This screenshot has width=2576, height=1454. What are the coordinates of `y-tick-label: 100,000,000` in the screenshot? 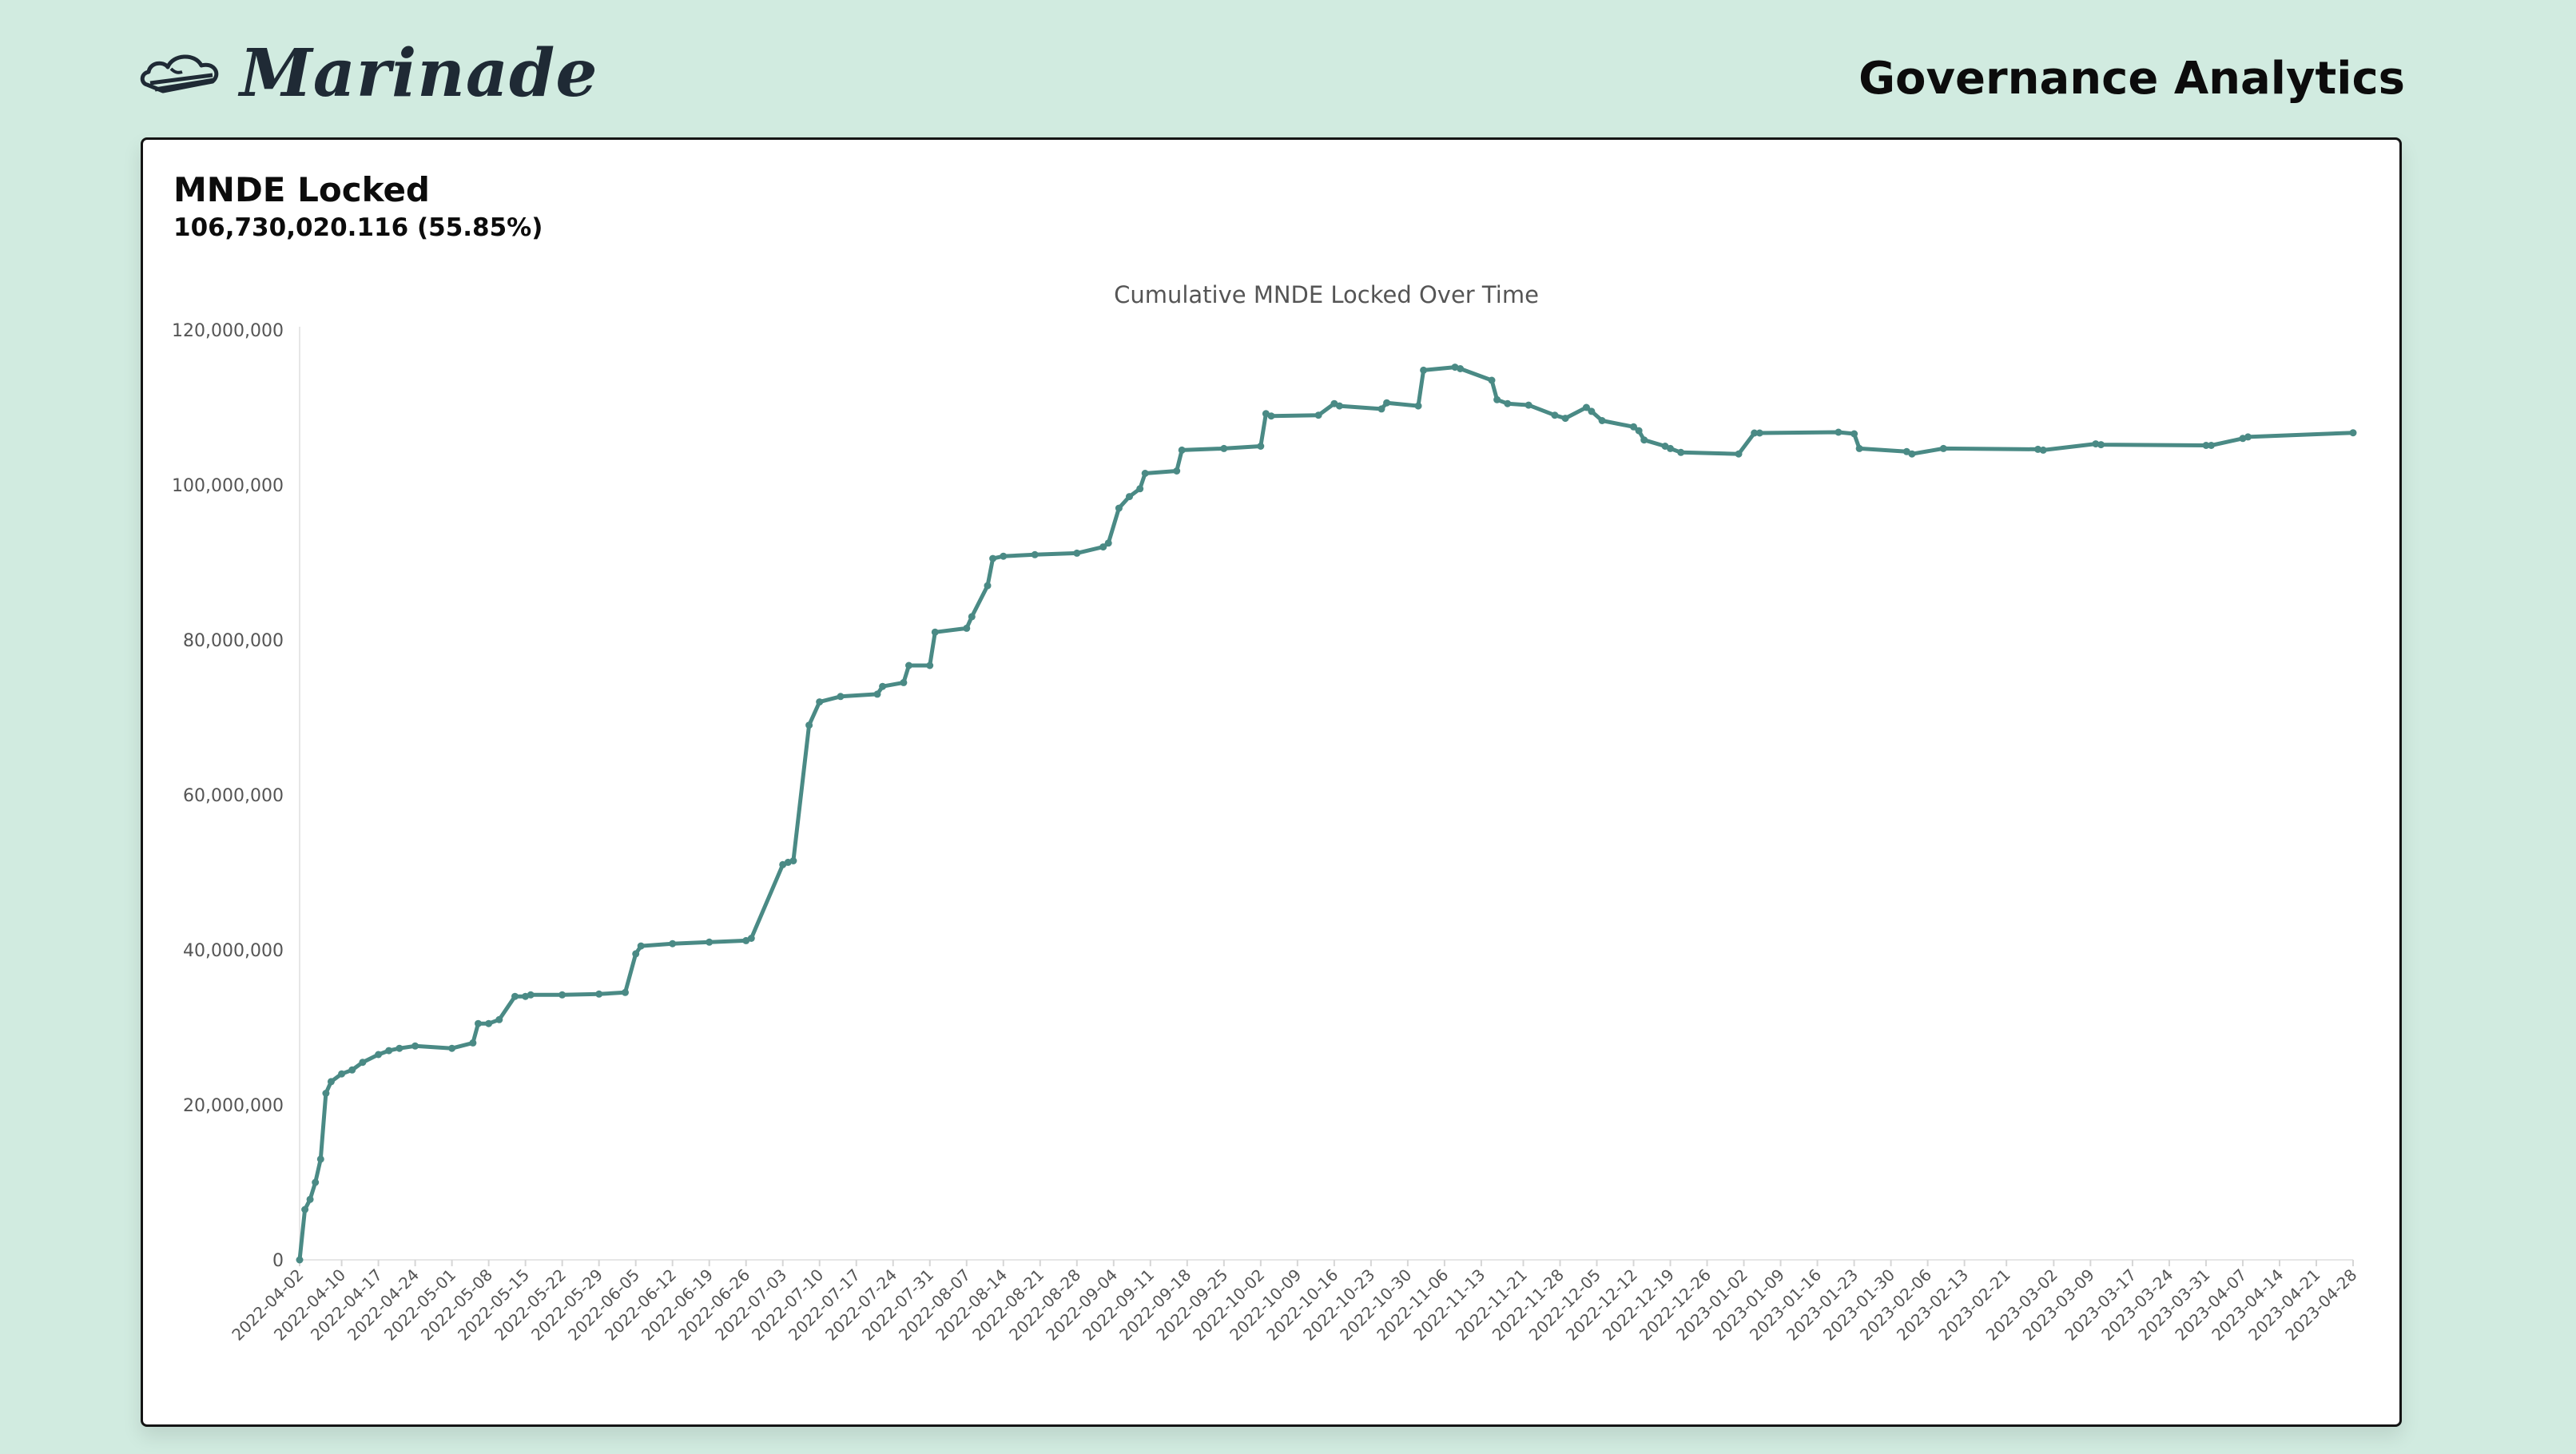 It's located at (228, 486).